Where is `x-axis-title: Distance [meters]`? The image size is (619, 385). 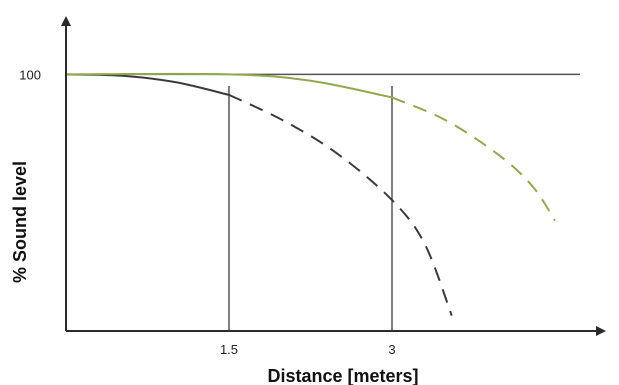 x-axis-title: Distance [meters] is located at coordinates (342, 375).